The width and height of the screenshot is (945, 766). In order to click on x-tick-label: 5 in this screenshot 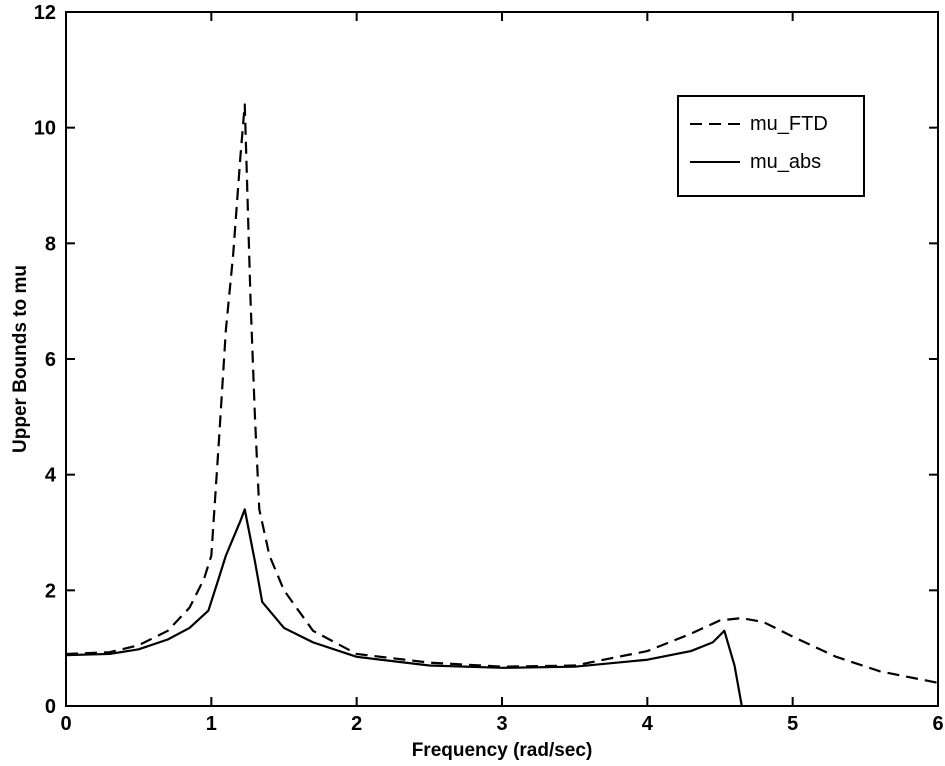, I will do `click(792, 724)`.